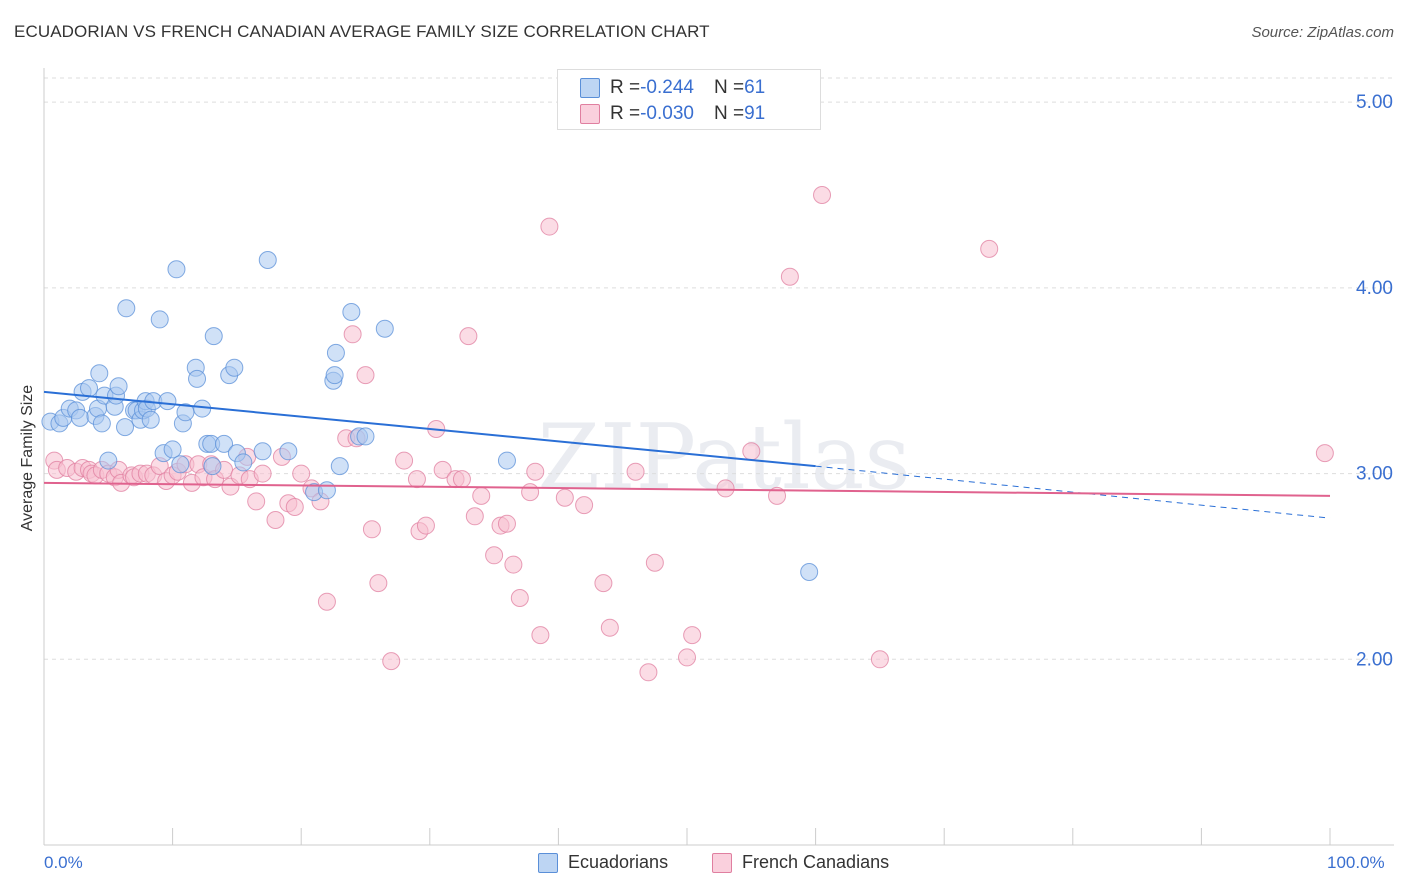 The width and height of the screenshot is (1406, 892). I want to click on y-tick-label: 2.00, so click(1374, 659).